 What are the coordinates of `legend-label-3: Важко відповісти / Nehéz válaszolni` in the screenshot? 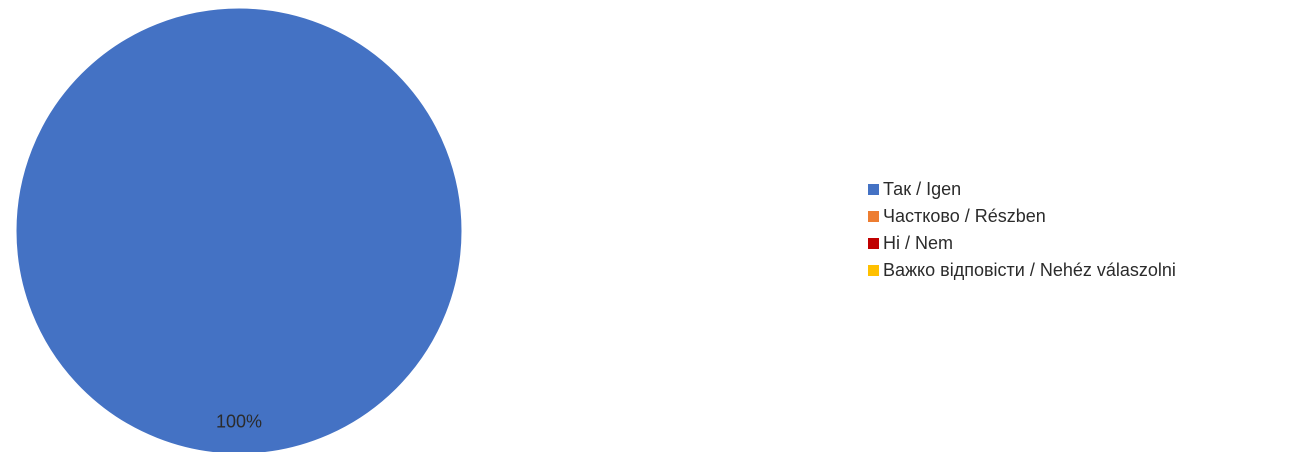 It's located at (1029, 270).